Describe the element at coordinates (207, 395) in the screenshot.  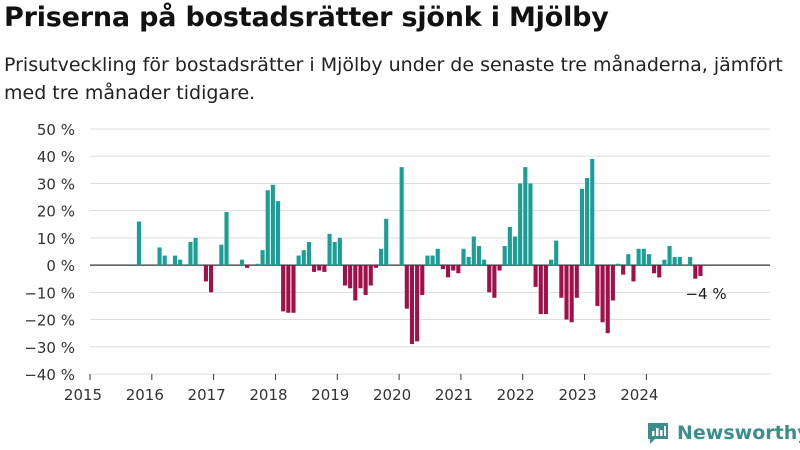
I see `x-tick-label: 2017` at that location.